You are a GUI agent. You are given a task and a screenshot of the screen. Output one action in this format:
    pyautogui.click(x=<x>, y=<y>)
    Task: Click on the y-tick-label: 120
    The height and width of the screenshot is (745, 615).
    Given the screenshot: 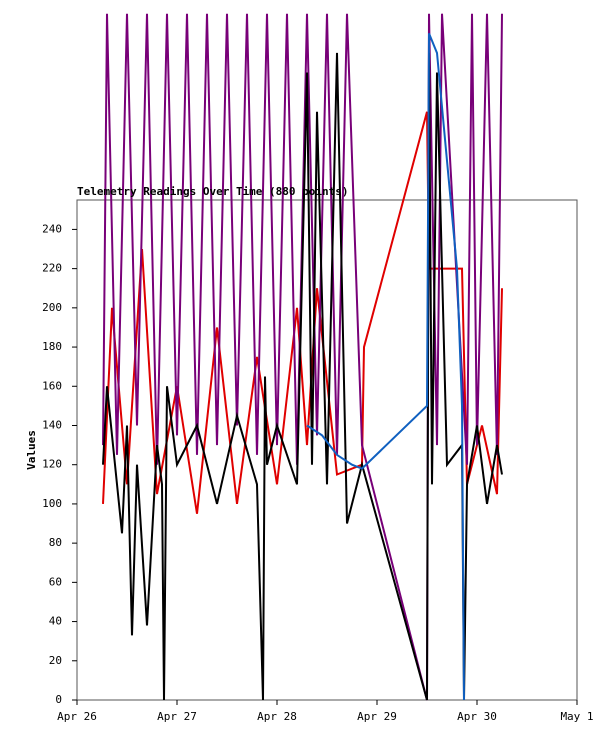 What is the action you would take?
    pyautogui.click(x=52, y=464)
    